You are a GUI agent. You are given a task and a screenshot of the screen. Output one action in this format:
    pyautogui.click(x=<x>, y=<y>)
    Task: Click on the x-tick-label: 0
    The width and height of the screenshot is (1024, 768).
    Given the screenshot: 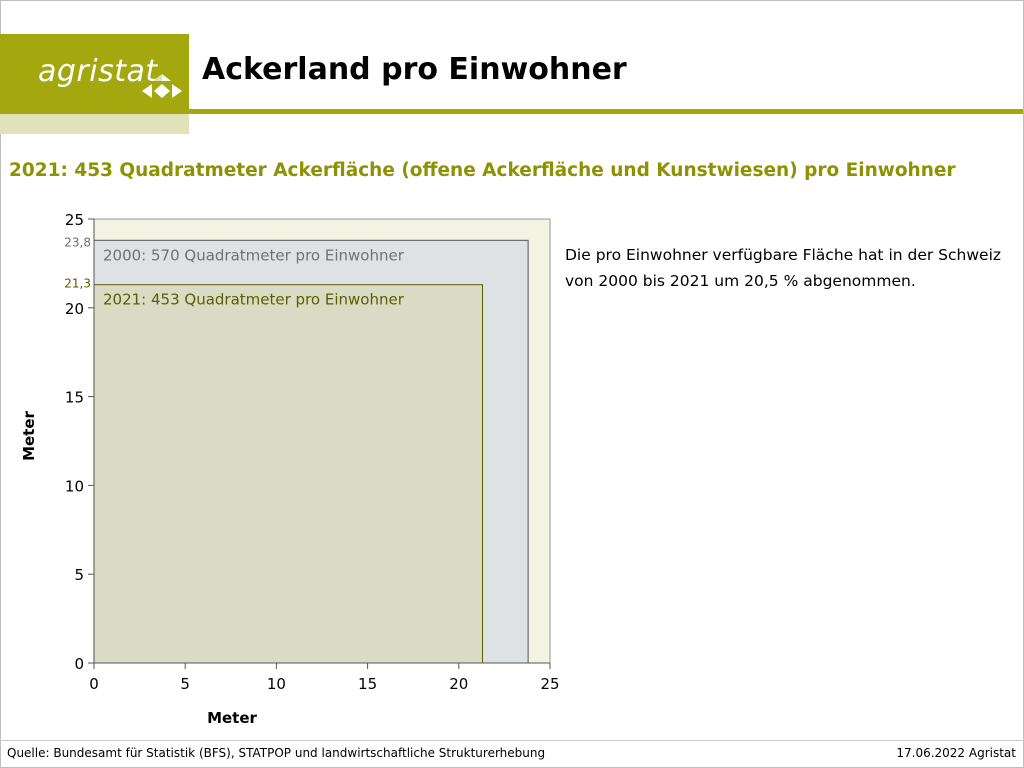 What is the action you would take?
    pyautogui.click(x=94, y=684)
    